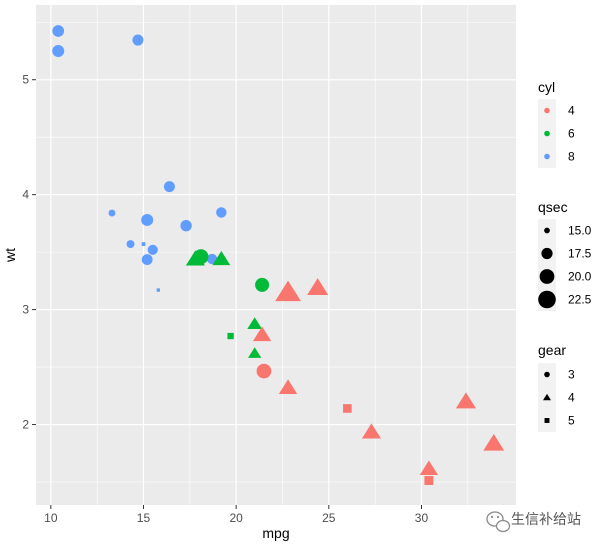  What do you see at coordinates (580, 254) in the screenshot?
I see `legend-qsec-label: 17.5` at bounding box center [580, 254].